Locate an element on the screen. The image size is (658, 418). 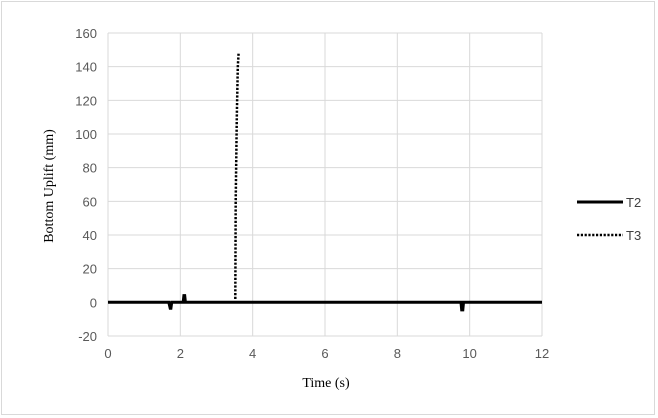
series-line-t3 is located at coordinates (237, 176).